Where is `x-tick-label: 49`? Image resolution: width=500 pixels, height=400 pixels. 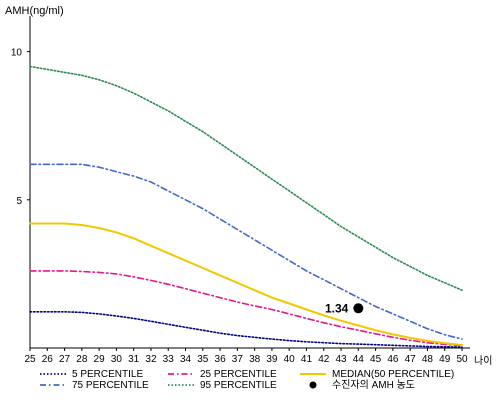 x-tick-label: 49 is located at coordinates (445, 359).